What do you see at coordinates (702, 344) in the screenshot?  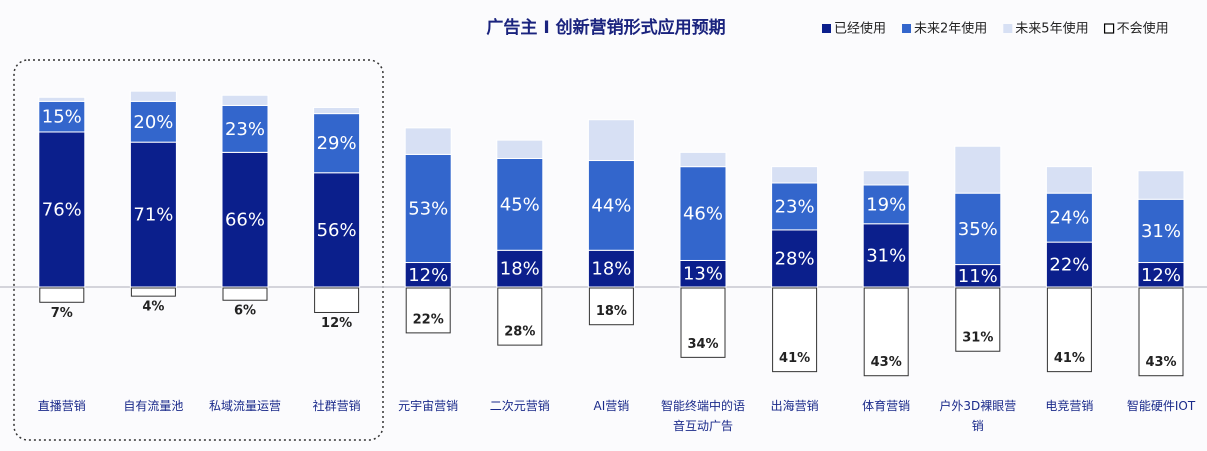 I see `data-label: 34%` at bounding box center [702, 344].